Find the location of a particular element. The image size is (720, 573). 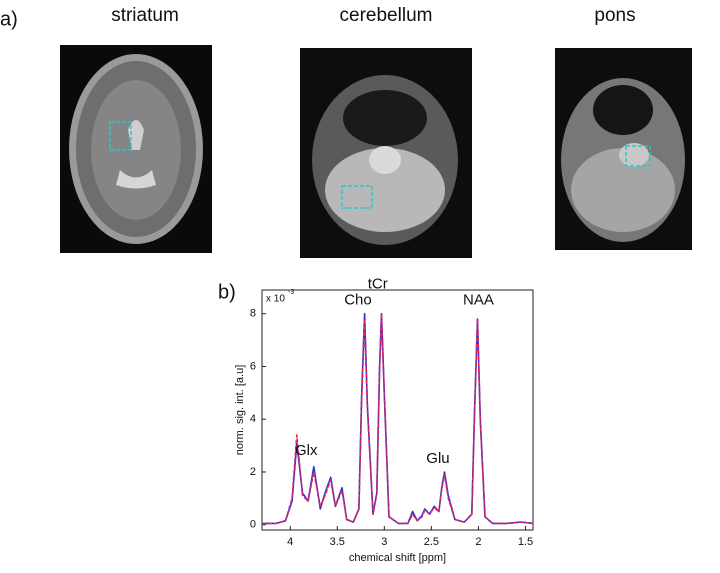

spectrum-line is located at coordinates (398, 418).